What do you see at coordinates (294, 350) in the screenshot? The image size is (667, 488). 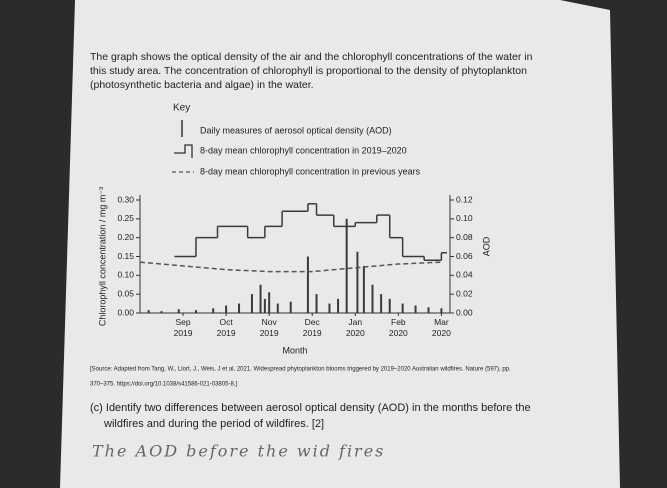 I see `x-axis-label: Month` at bounding box center [294, 350].